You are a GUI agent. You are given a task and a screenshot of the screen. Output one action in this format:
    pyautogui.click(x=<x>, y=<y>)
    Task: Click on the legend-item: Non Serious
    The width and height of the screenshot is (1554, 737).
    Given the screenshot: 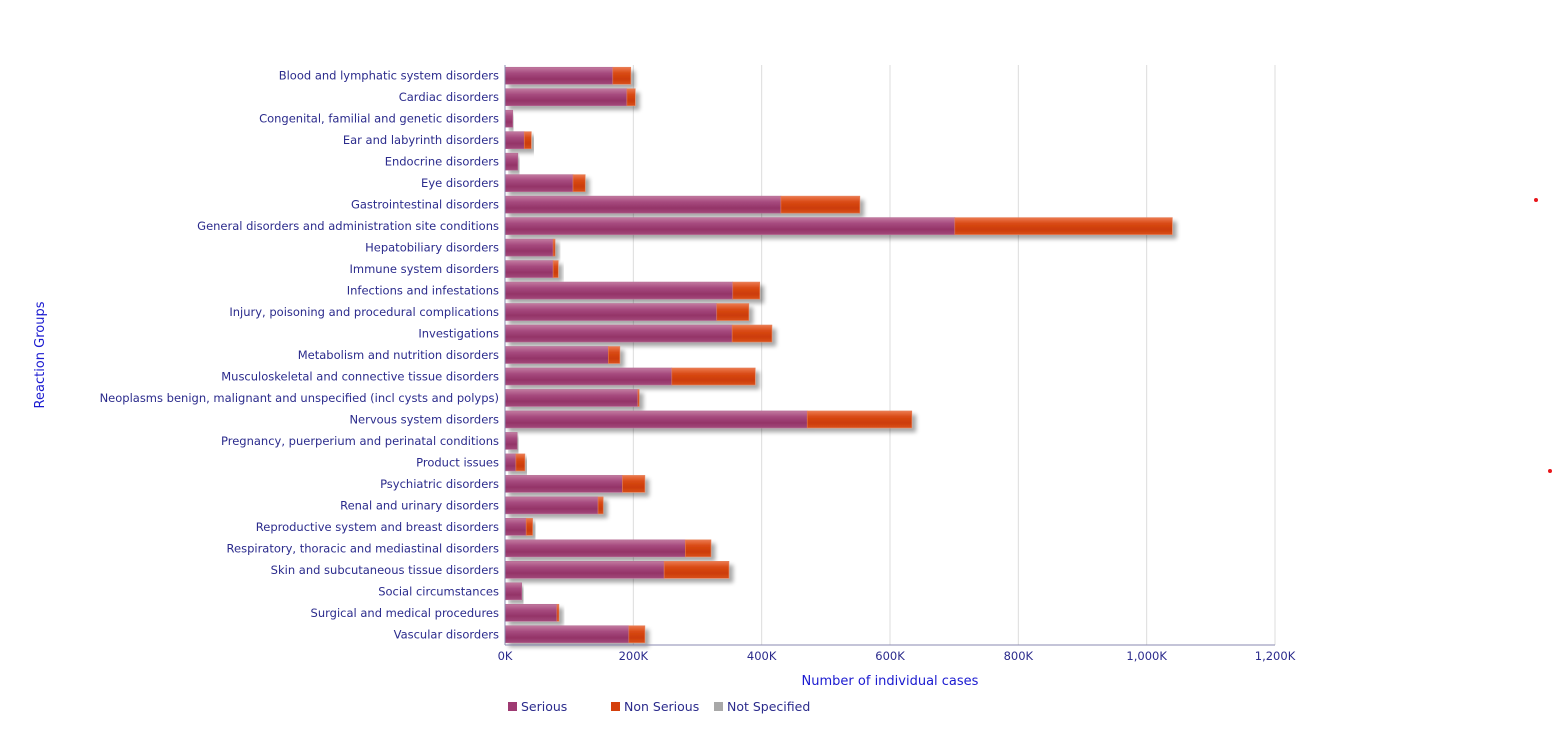 What is the action you would take?
    pyautogui.click(x=655, y=706)
    